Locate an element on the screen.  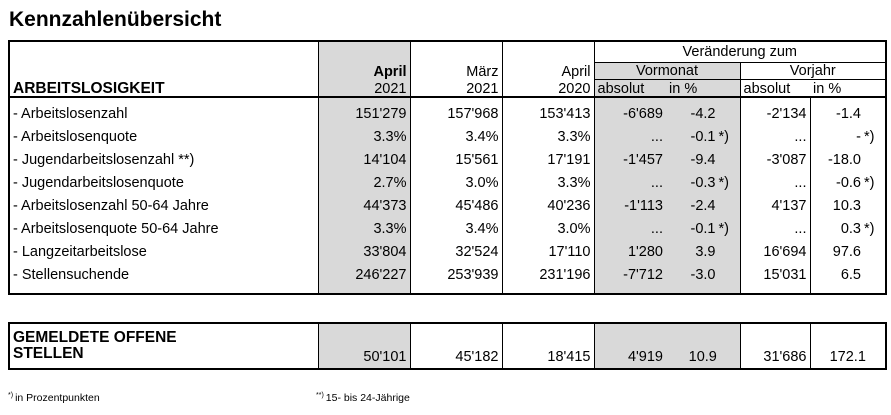
row-year-pct: 97.6 is located at coordinates (848, 252).